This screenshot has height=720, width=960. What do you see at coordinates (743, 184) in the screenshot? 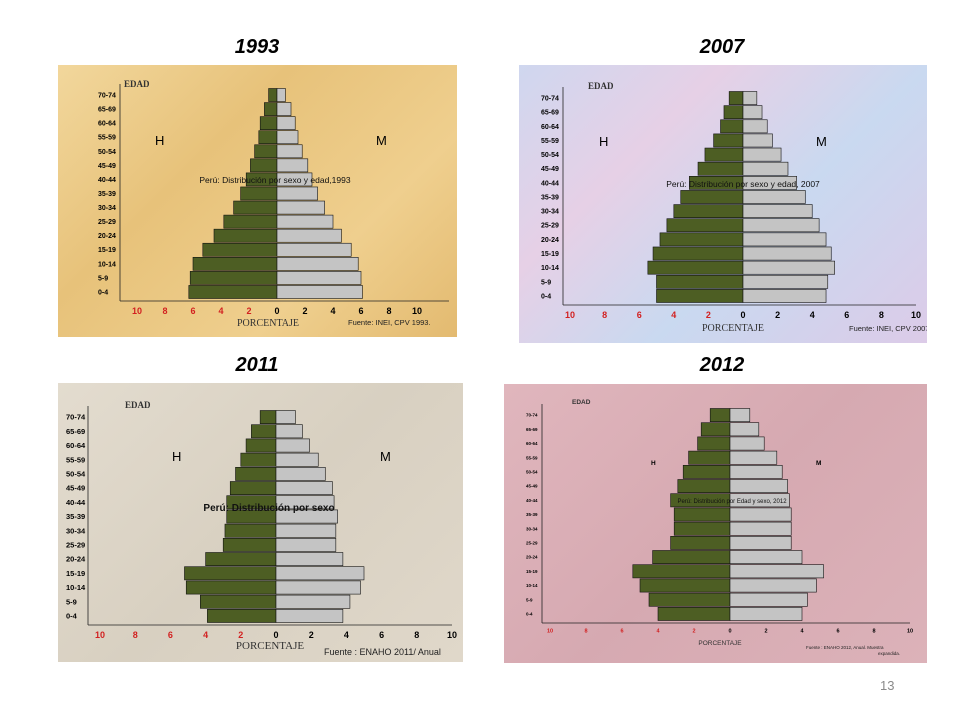
I see `chart-annotation: Perú: Distribución por sexo y edad, 2007` at bounding box center [743, 184].